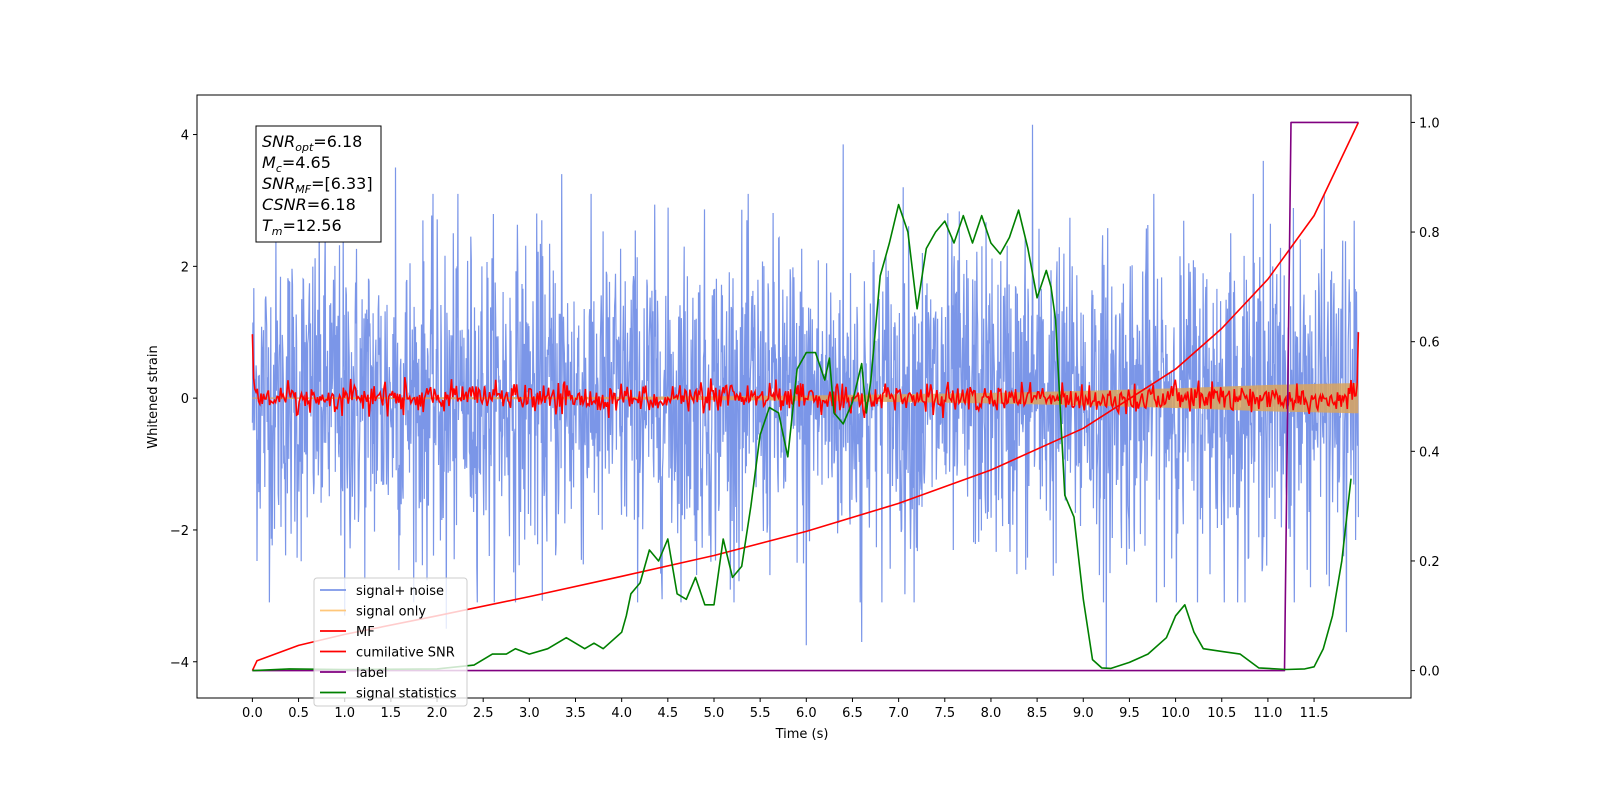  What do you see at coordinates (667, 713) in the screenshot?
I see `x-tick-label: 4.5` at bounding box center [667, 713].